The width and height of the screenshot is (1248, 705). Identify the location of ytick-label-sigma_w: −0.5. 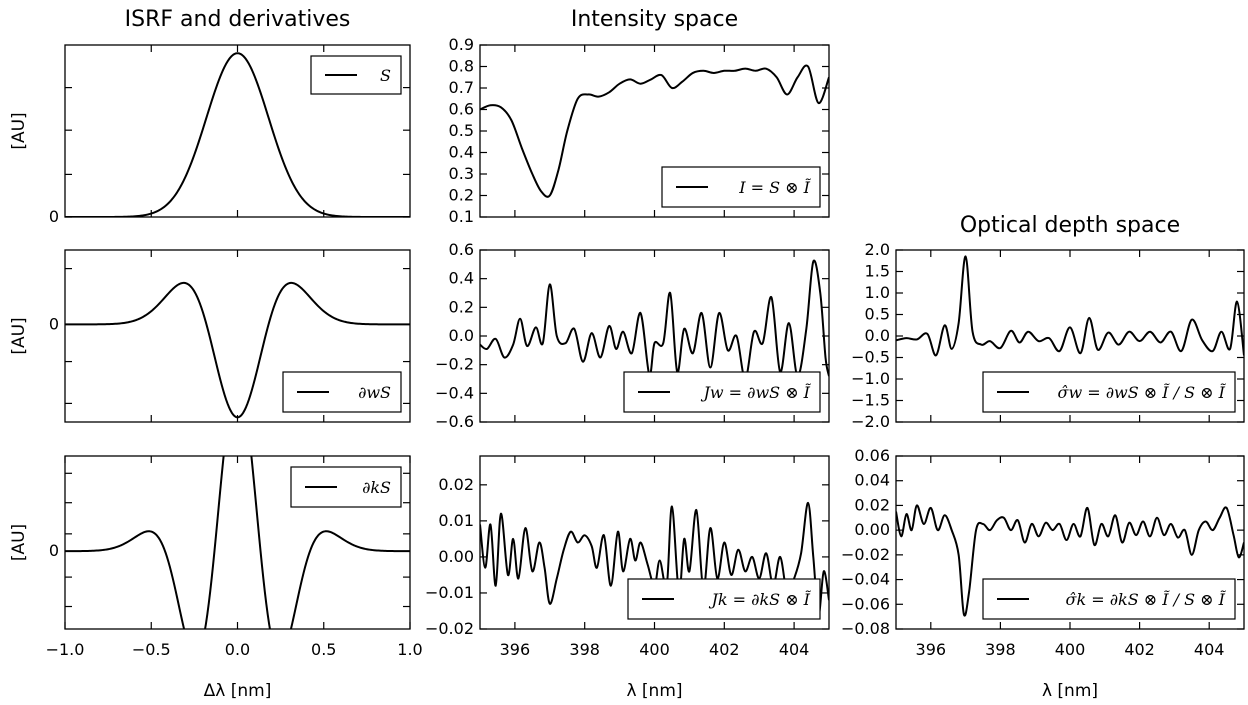
(870, 357).